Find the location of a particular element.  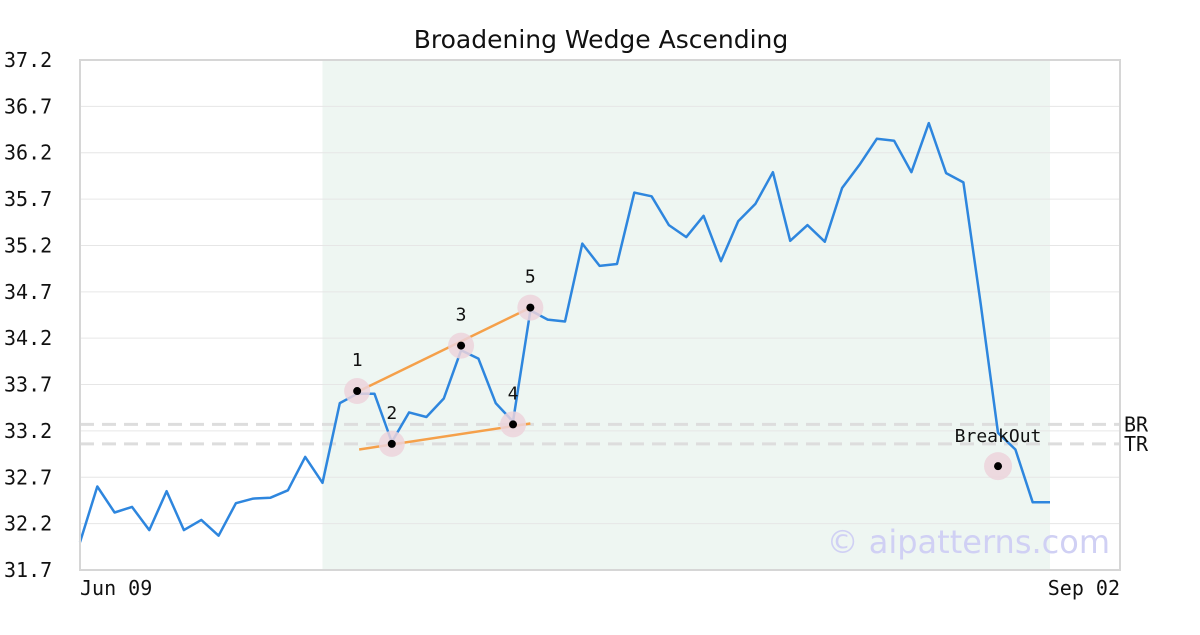

y-tick-label: 35.2 is located at coordinates (28, 245).